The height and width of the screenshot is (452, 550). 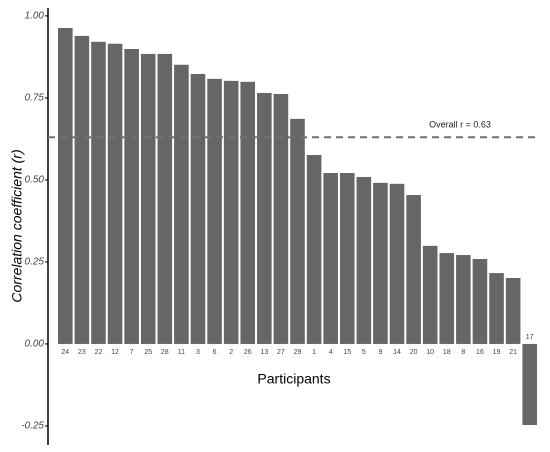 What do you see at coordinates (148, 352) in the screenshot?
I see `x-tick-label: 25` at bounding box center [148, 352].